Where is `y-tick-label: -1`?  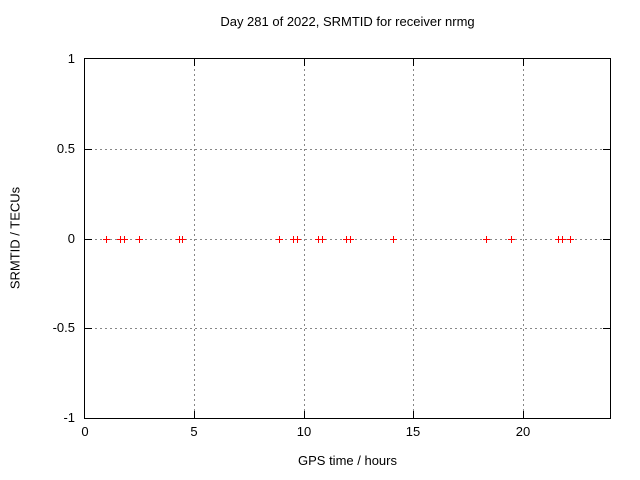 y-tick-label: -1 is located at coordinates (69, 417).